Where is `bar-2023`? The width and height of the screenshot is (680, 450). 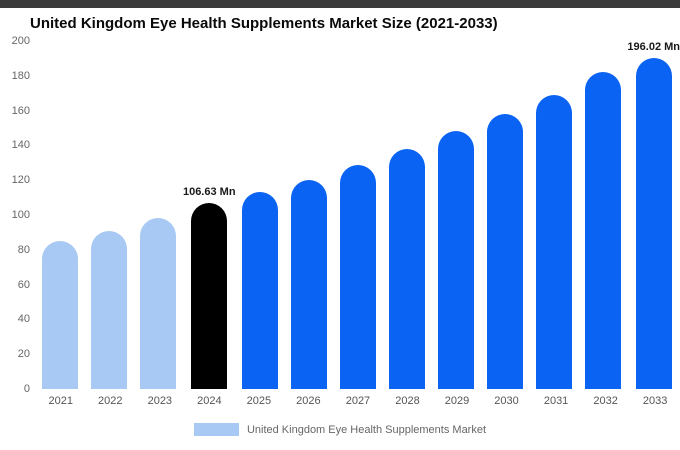
bar-2023 is located at coordinates (158, 303).